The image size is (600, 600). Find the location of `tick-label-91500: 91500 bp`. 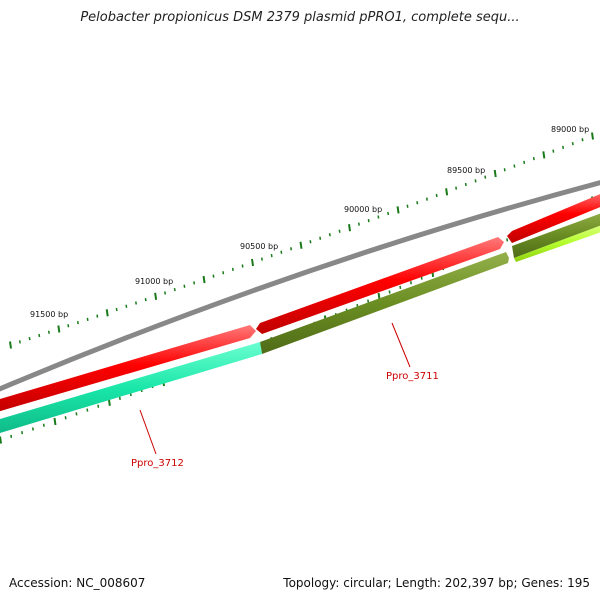

tick-label-91500: 91500 bp is located at coordinates (49, 314).